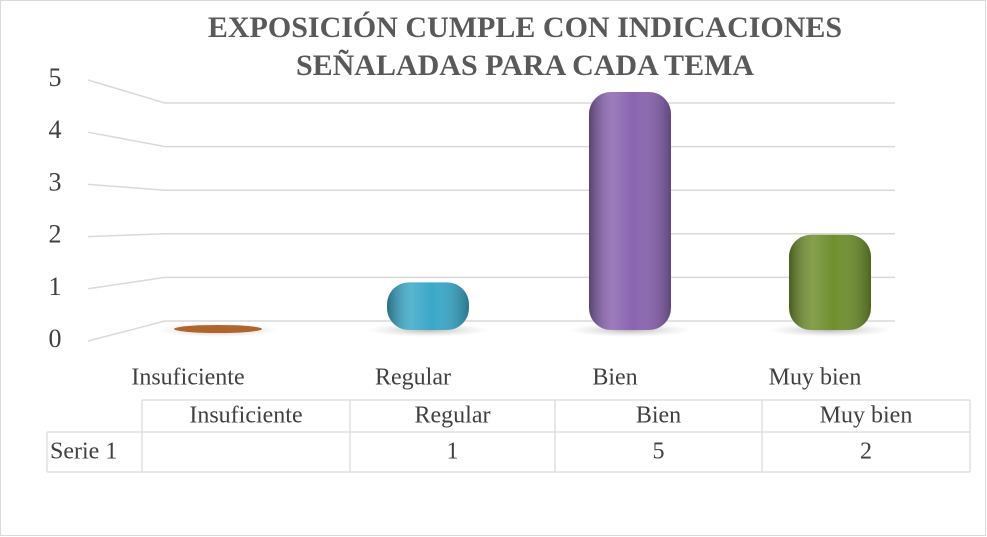 Image resolution: width=987 pixels, height=537 pixels. Describe the element at coordinates (525, 27) in the screenshot. I see `chart-title: EXPOSICIÓN CUMPLE CON INDICACIONES` at that location.